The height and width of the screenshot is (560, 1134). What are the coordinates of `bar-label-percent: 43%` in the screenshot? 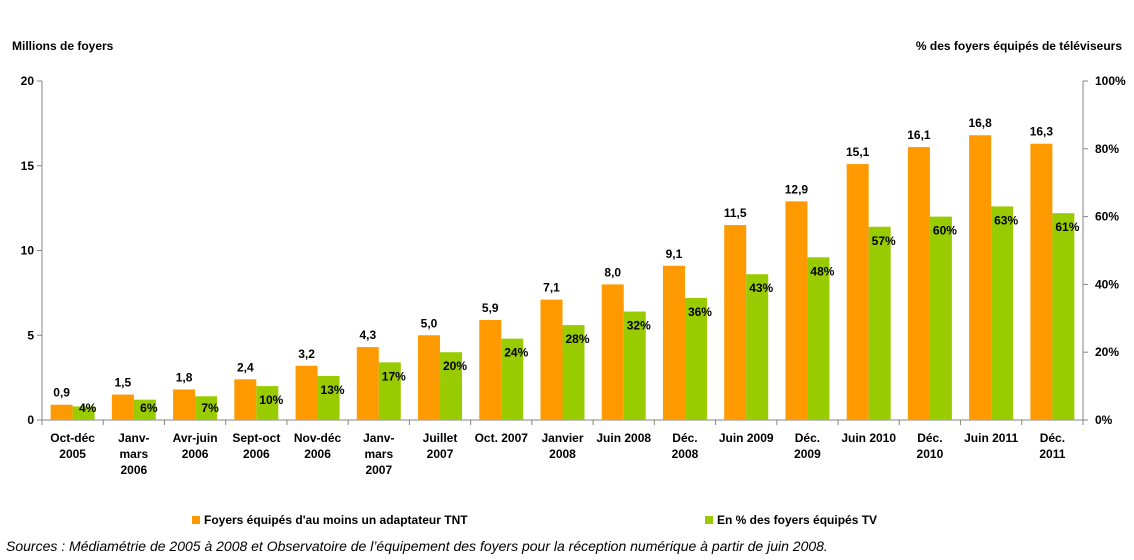 It's located at (761, 288).